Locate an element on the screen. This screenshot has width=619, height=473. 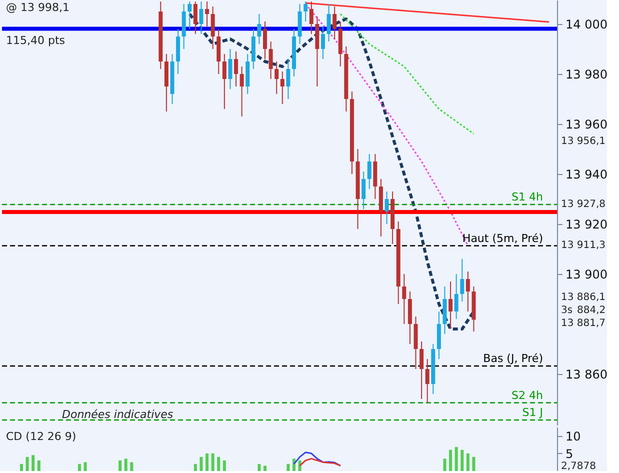
annotation: Données indicatives is located at coordinates (118, 414).